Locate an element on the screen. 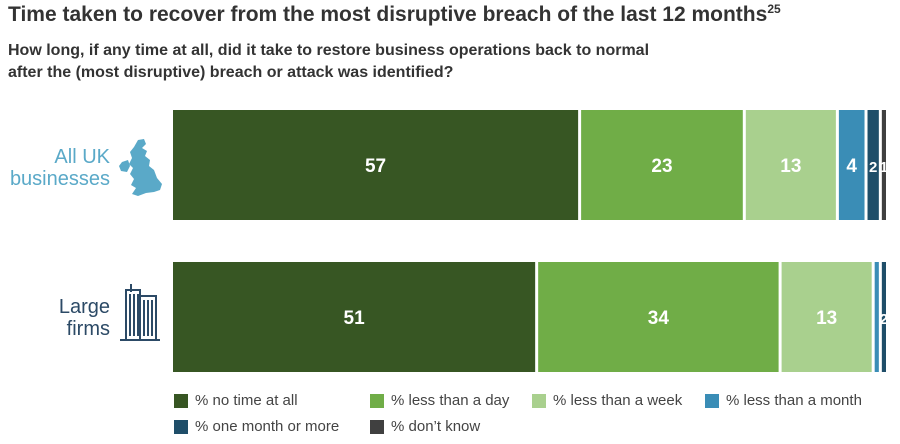 The width and height of the screenshot is (900, 444). bar-data-label: 57 is located at coordinates (375, 166).